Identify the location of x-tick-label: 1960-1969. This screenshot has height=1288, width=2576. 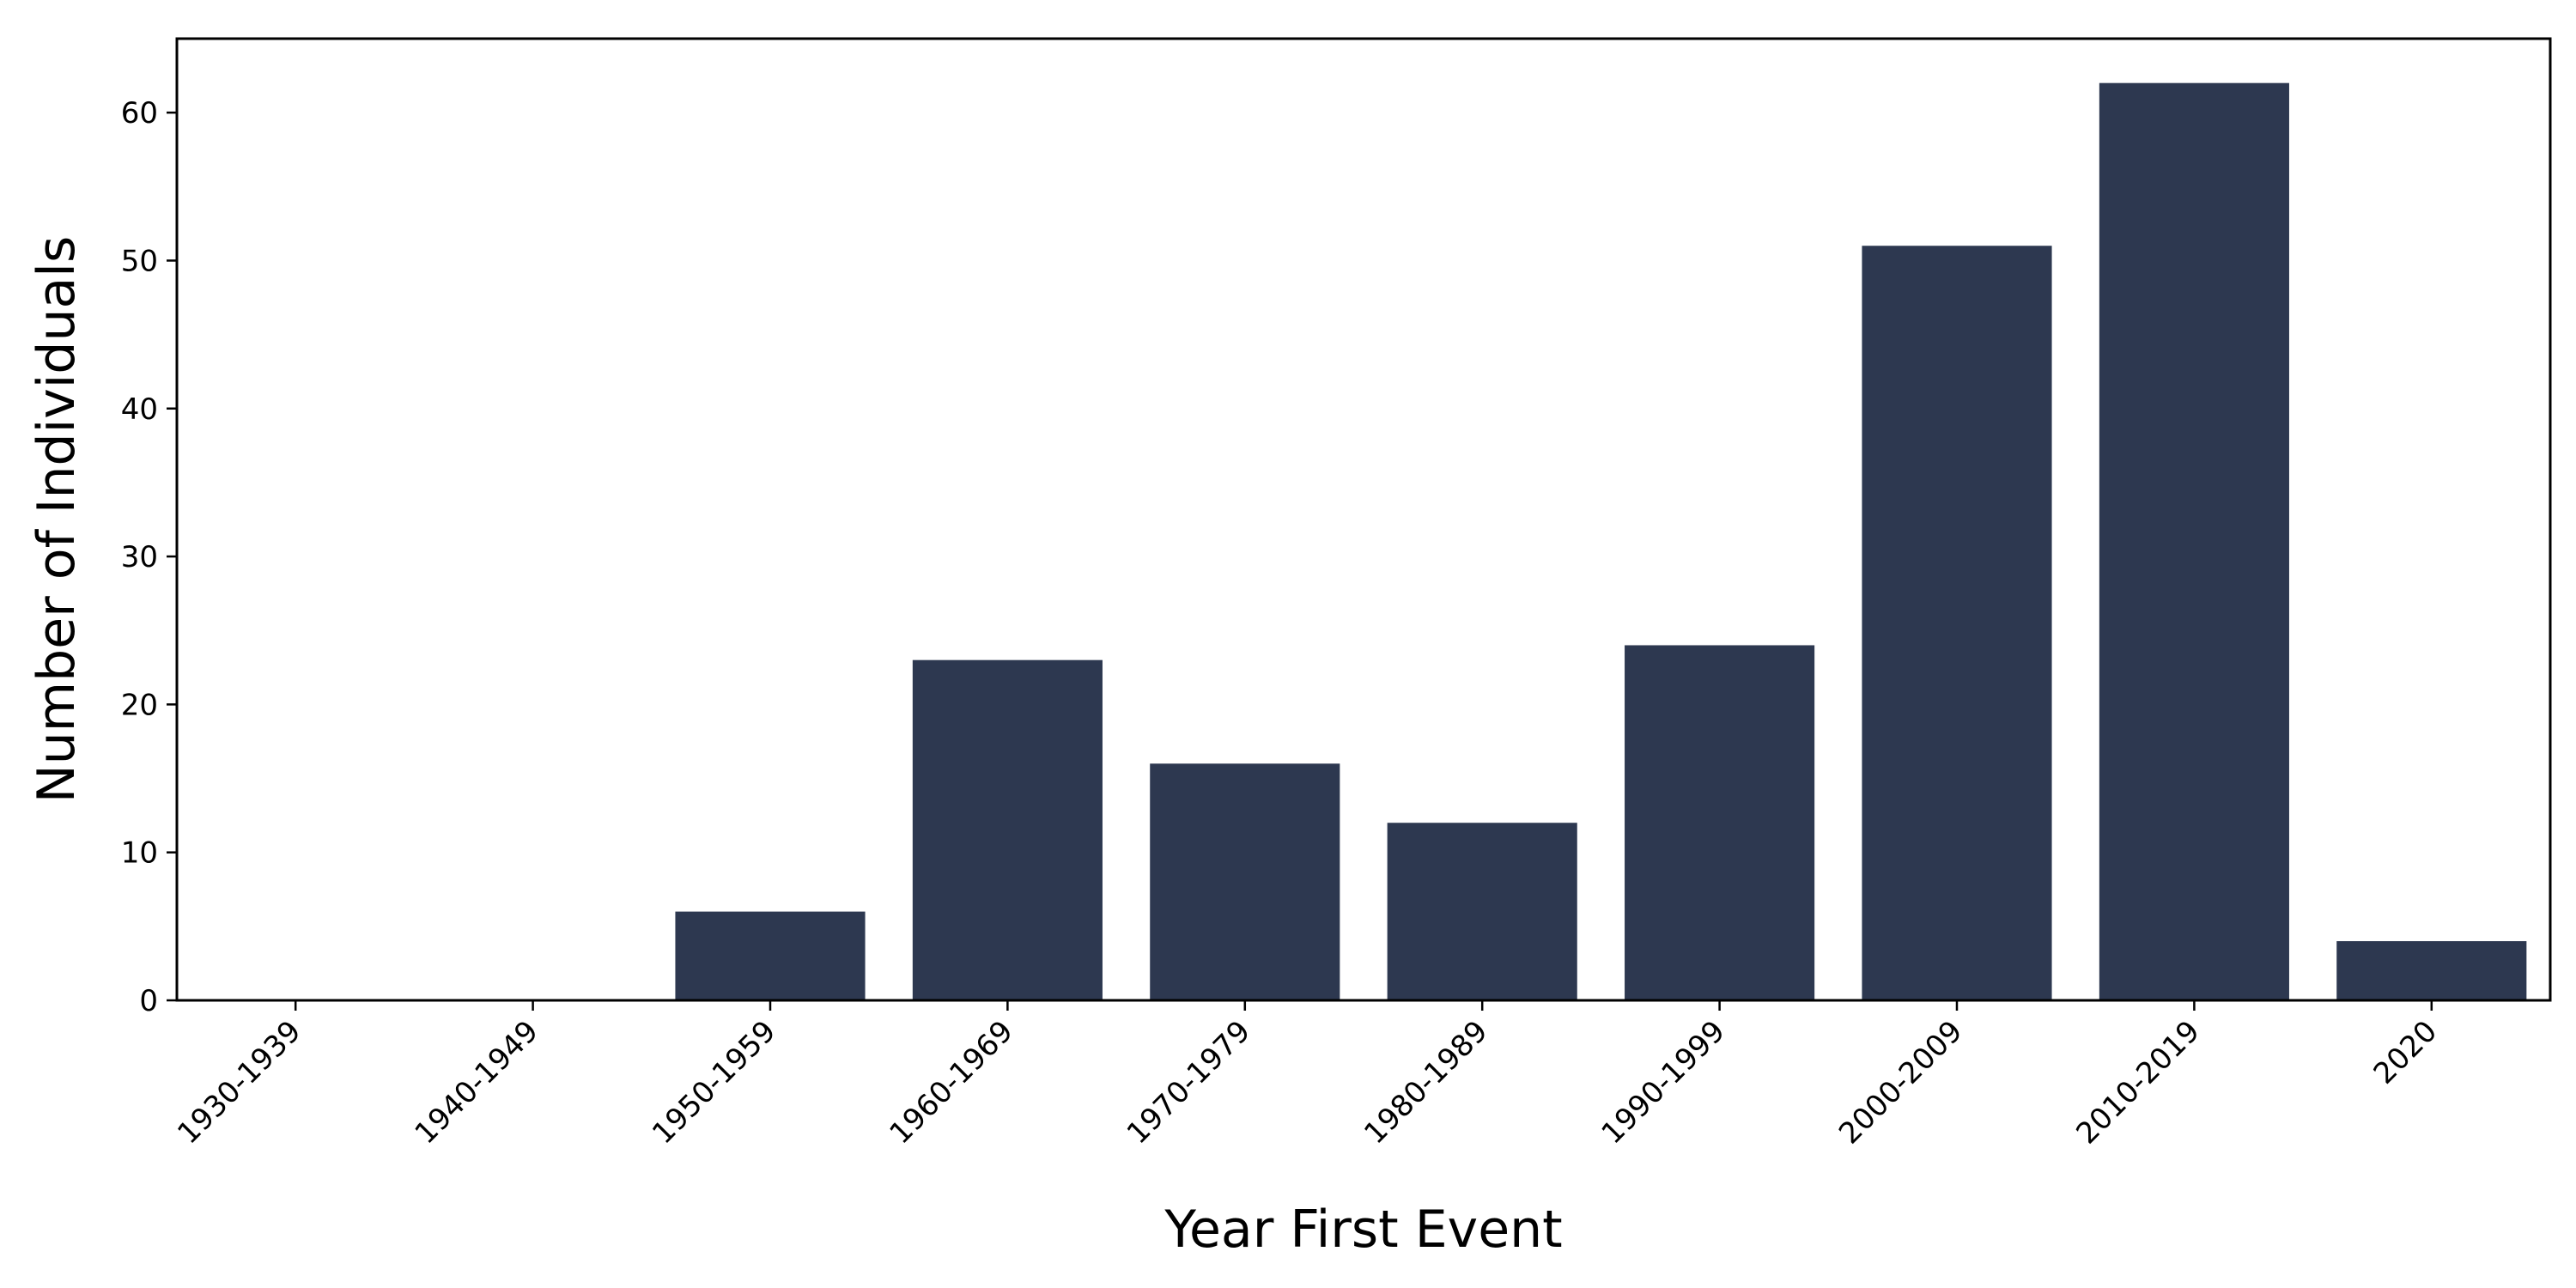
(951, 1082).